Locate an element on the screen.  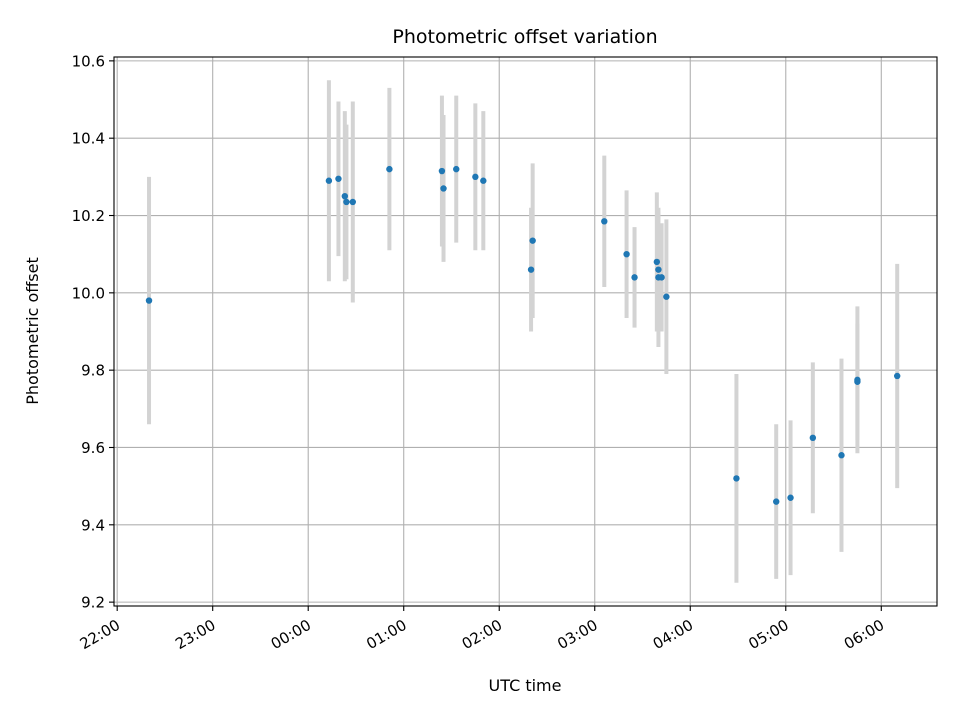
y-tick-label: 9.8 is located at coordinates (93, 371).